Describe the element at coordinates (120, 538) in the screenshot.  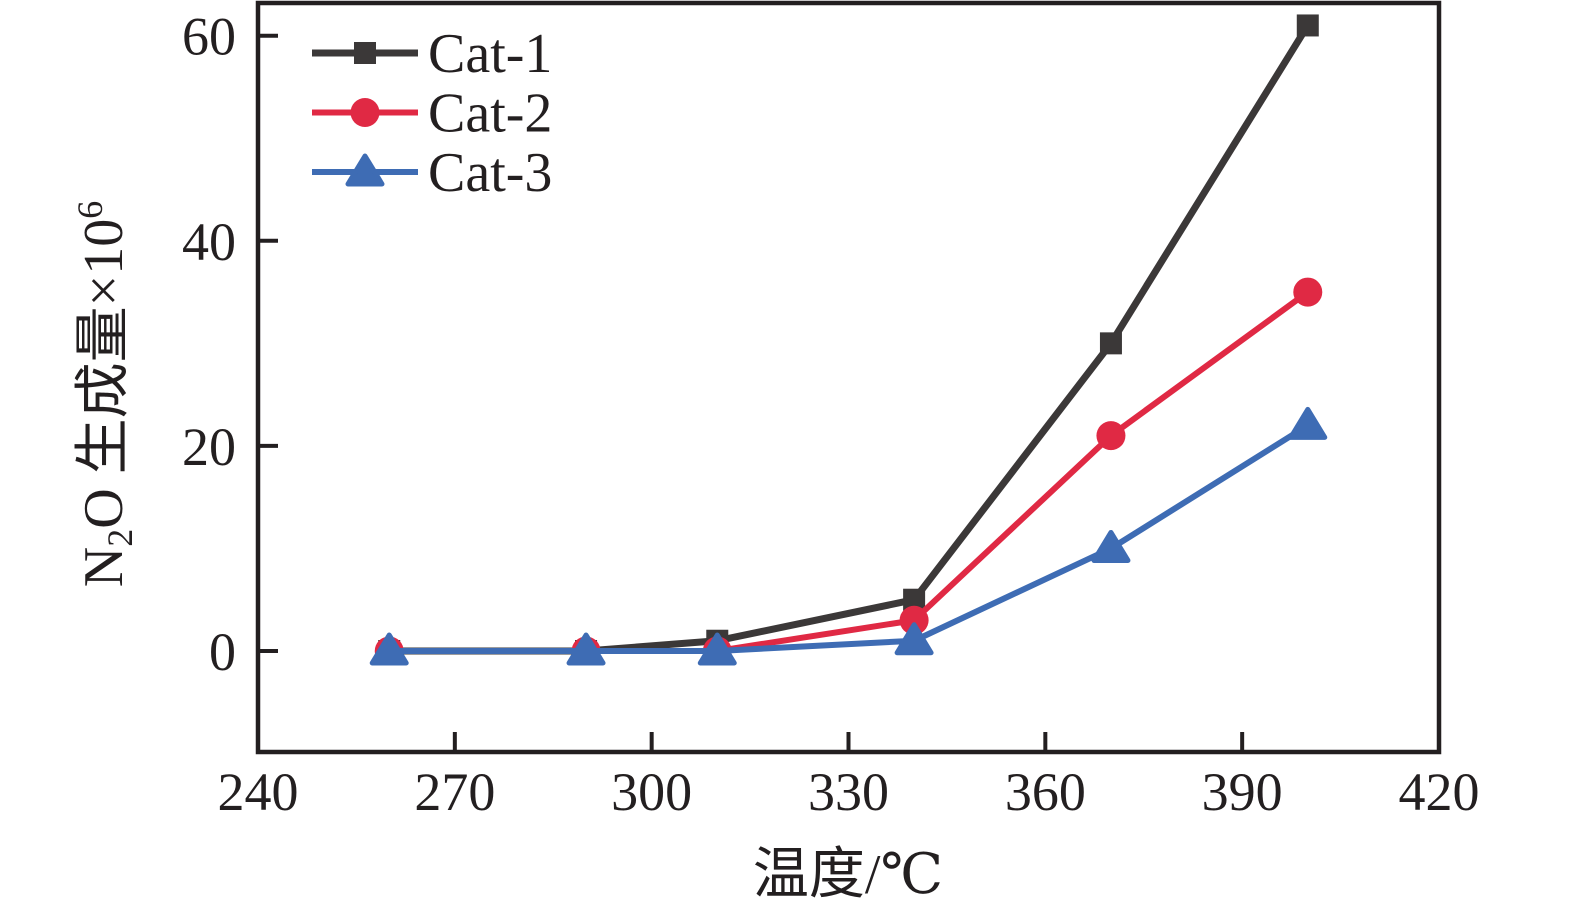
I see `y-axis-title-part: 2` at that location.